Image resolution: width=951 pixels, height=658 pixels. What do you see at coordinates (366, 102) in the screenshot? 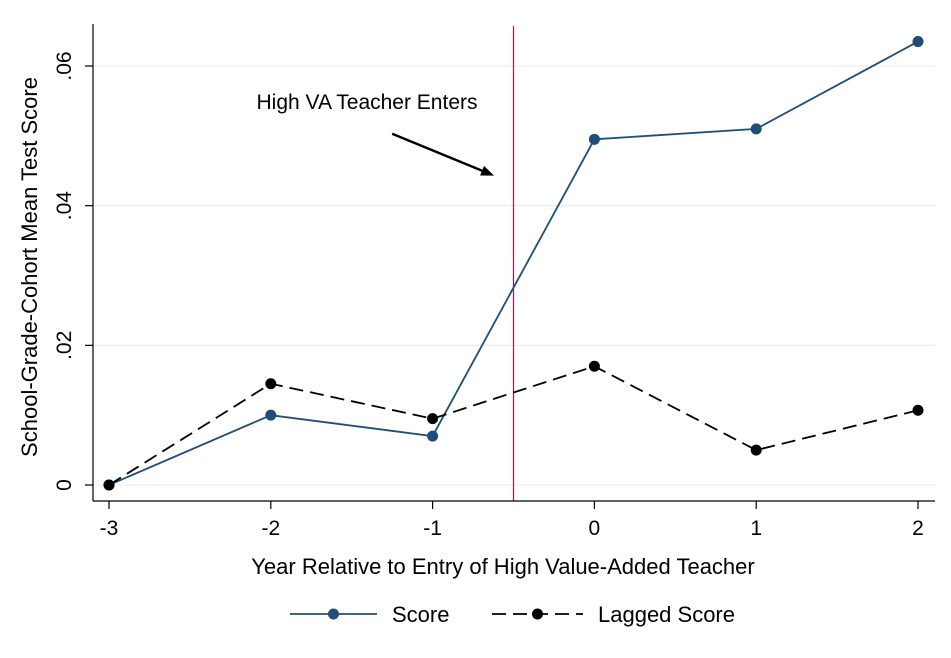
I see `annotation-text: High VA Teacher Enters` at bounding box center [366, 102].